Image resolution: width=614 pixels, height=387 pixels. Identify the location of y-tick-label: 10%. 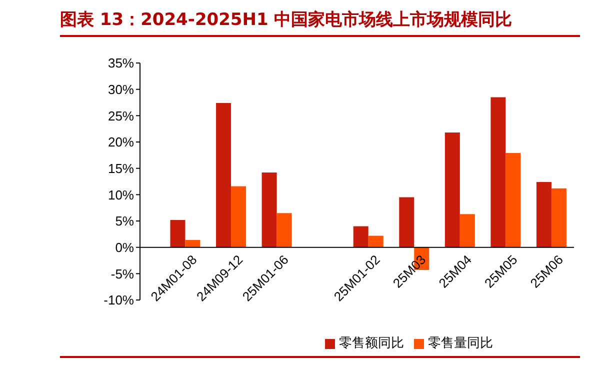
(121, 194).